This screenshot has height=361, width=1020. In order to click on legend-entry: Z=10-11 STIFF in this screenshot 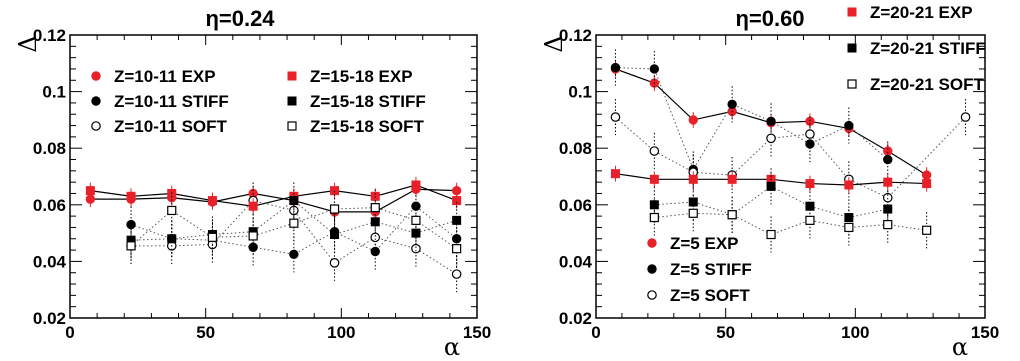, I will do `click(160, 101)`.